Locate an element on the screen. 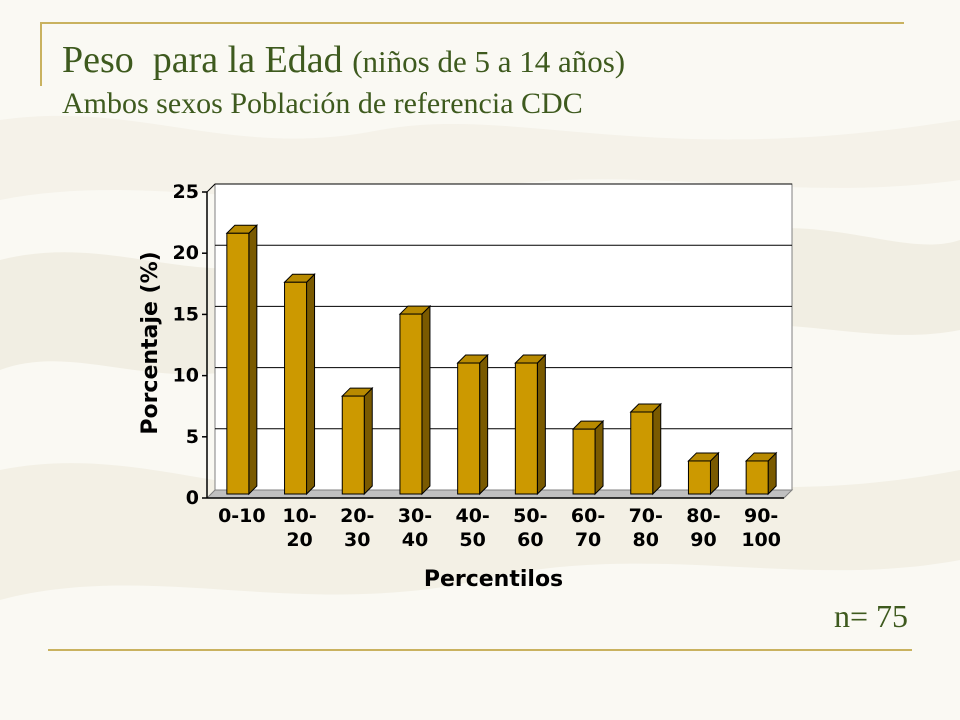 Image resolution: width=960 pixels, height=720 pixels. x-category-label: 0-10 is located at coordinates (242, 516).